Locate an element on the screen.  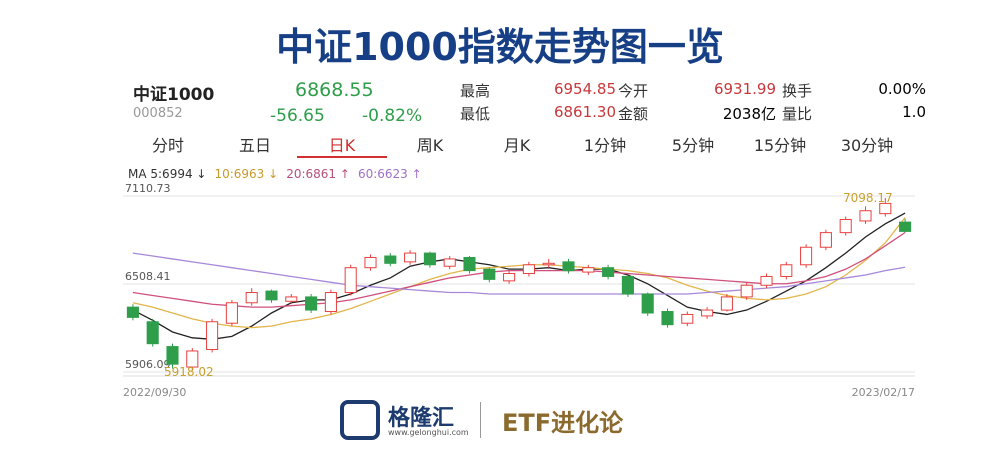
page-title: 中证1000指数走势图一览 is located at coordinates (500, 47).